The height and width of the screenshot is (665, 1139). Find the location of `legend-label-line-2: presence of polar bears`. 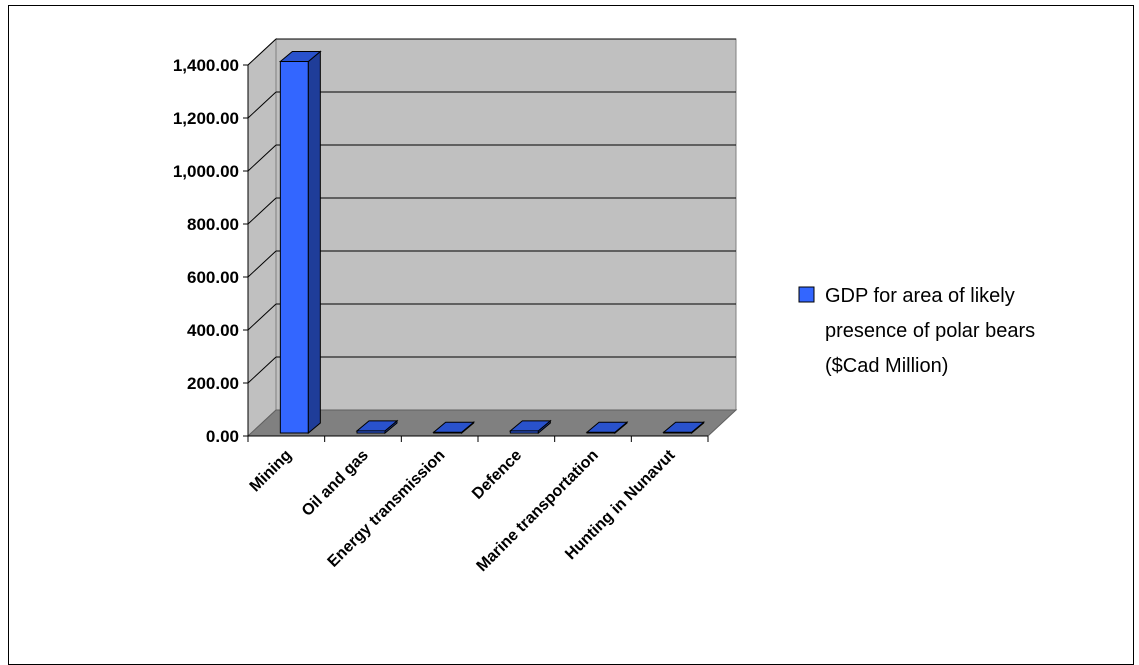

legend-label-line-2: presence of polar bears is located at coordinates (930, 331).